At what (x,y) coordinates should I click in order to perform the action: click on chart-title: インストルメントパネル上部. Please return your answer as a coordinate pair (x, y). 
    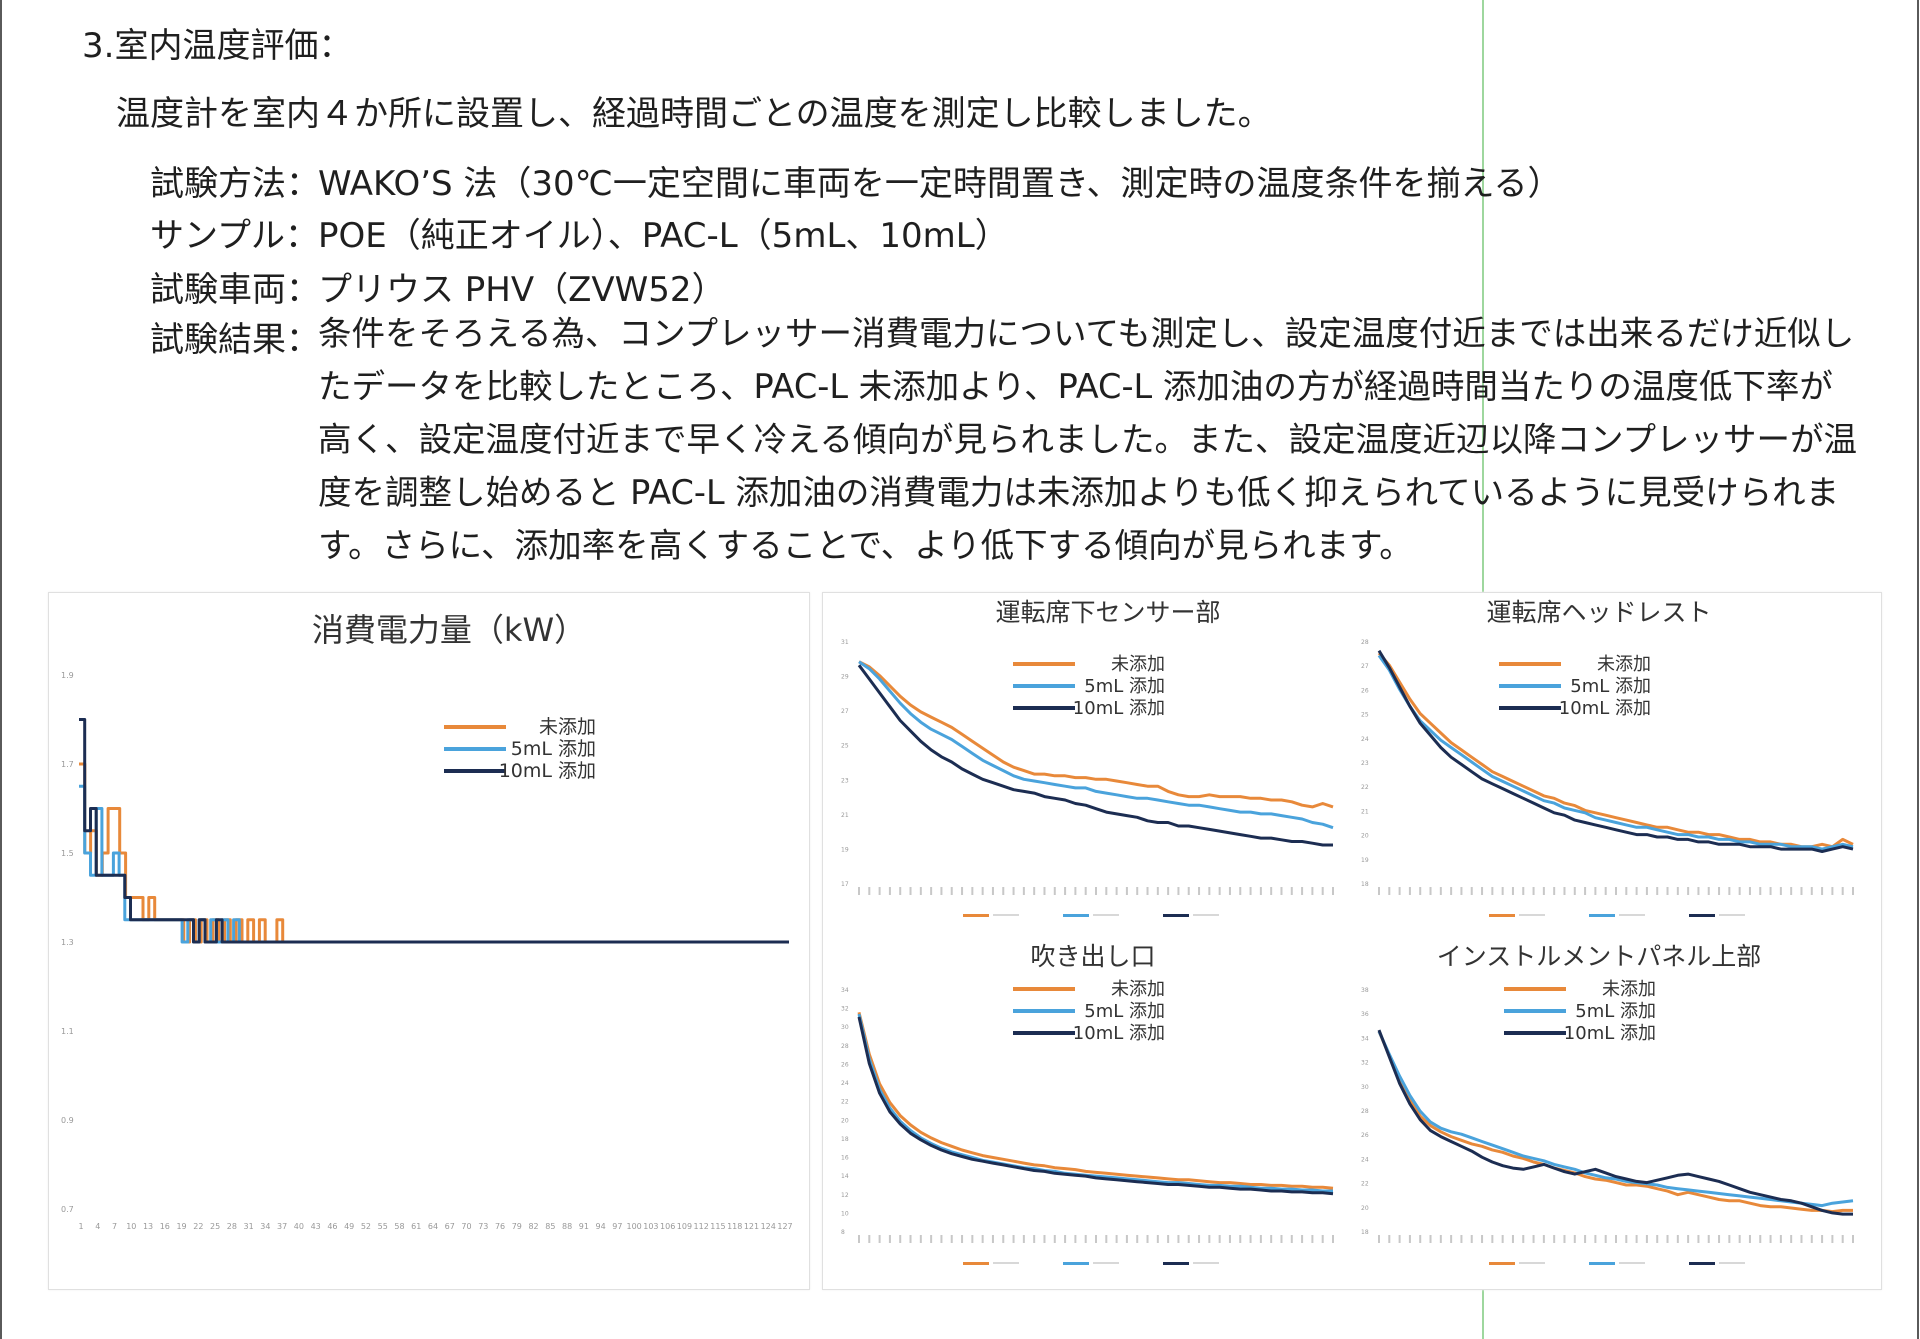
    Looking at the image, I should click on (1599, 956).